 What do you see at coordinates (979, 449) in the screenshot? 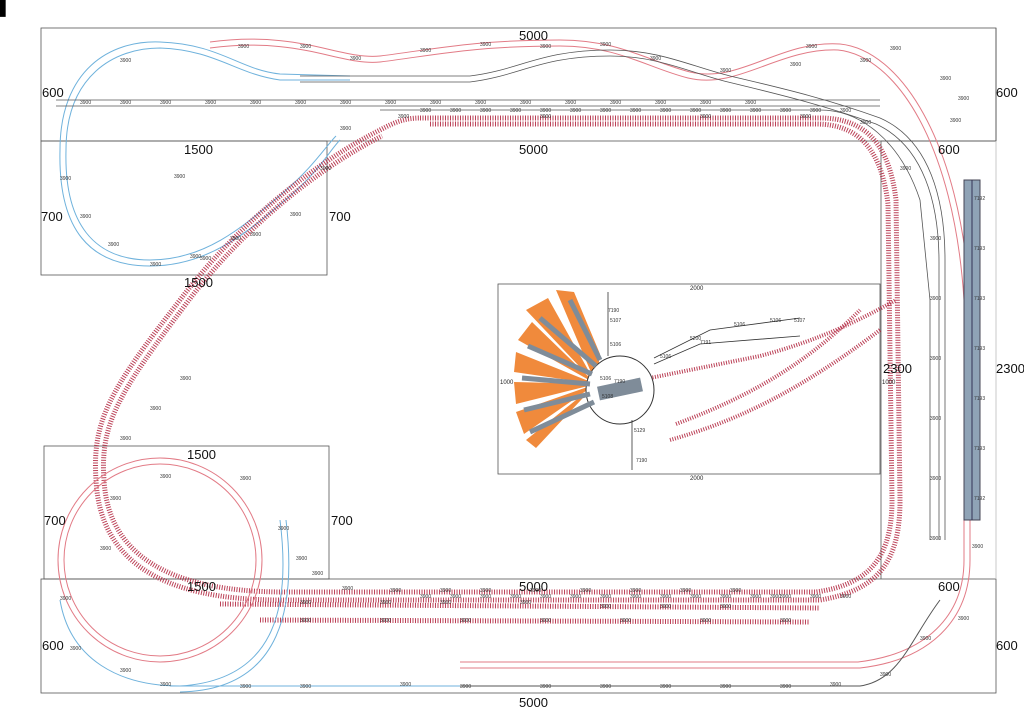
I see `station-label: 7193` at bounding box center [979, 449].